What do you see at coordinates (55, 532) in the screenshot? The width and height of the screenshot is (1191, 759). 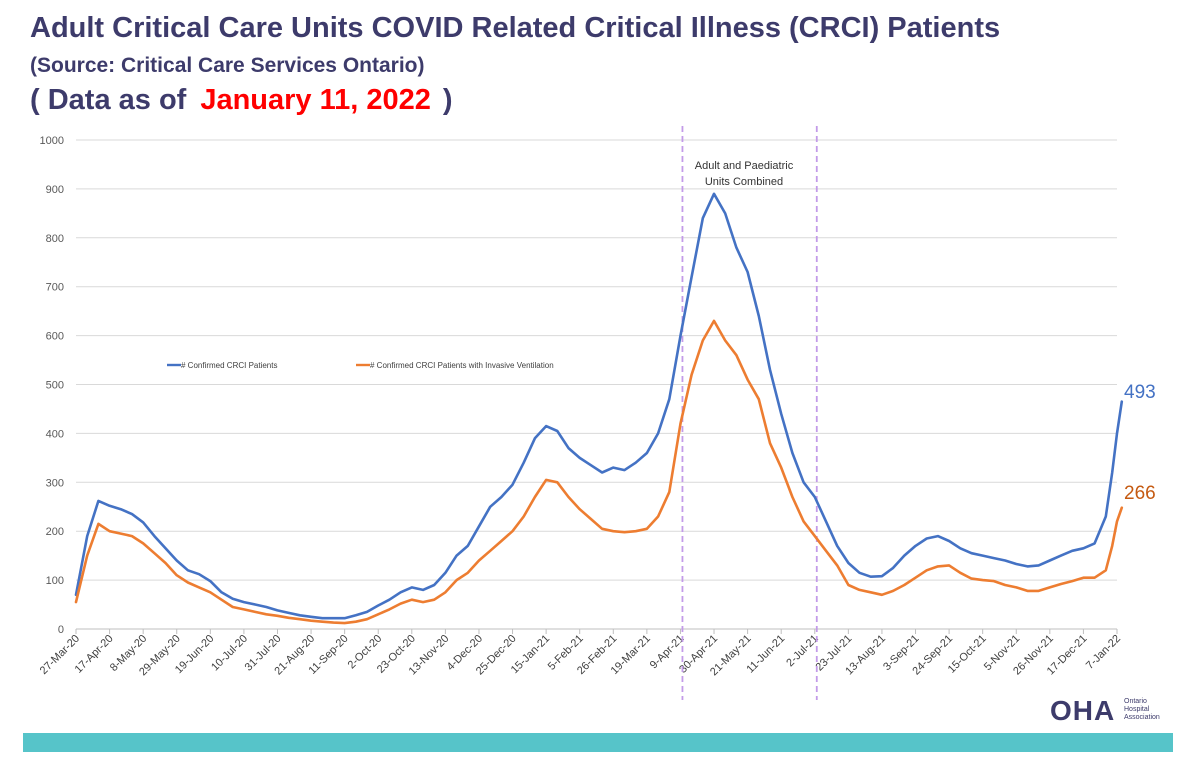 I see `y-tick-label: 200` at bounding box center [55, 532].